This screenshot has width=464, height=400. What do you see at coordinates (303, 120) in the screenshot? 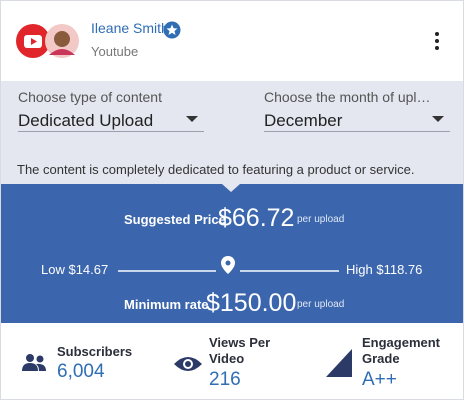
I see `select-value: December` at bounding box center [303, 120].